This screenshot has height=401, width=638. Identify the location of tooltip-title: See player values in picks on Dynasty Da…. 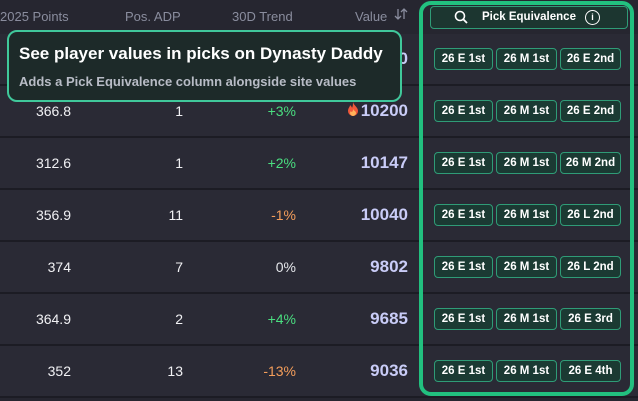
(201, 53).